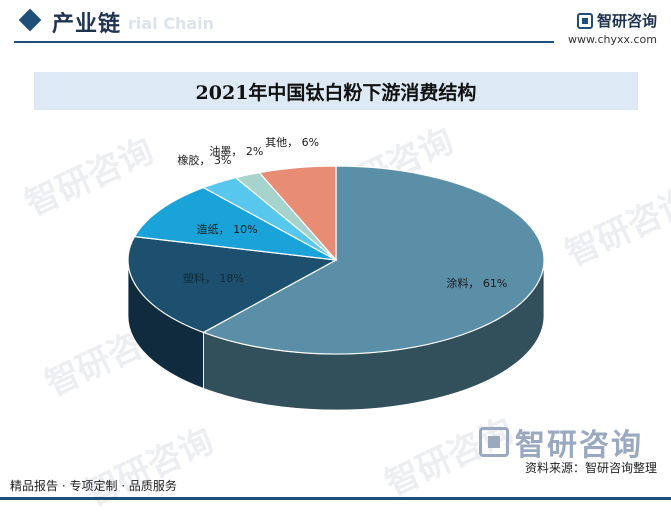 The image size is (671, 515). Describe the element at coordinates (494, 442) in the screenshot. I see `logo-icon` at that location.